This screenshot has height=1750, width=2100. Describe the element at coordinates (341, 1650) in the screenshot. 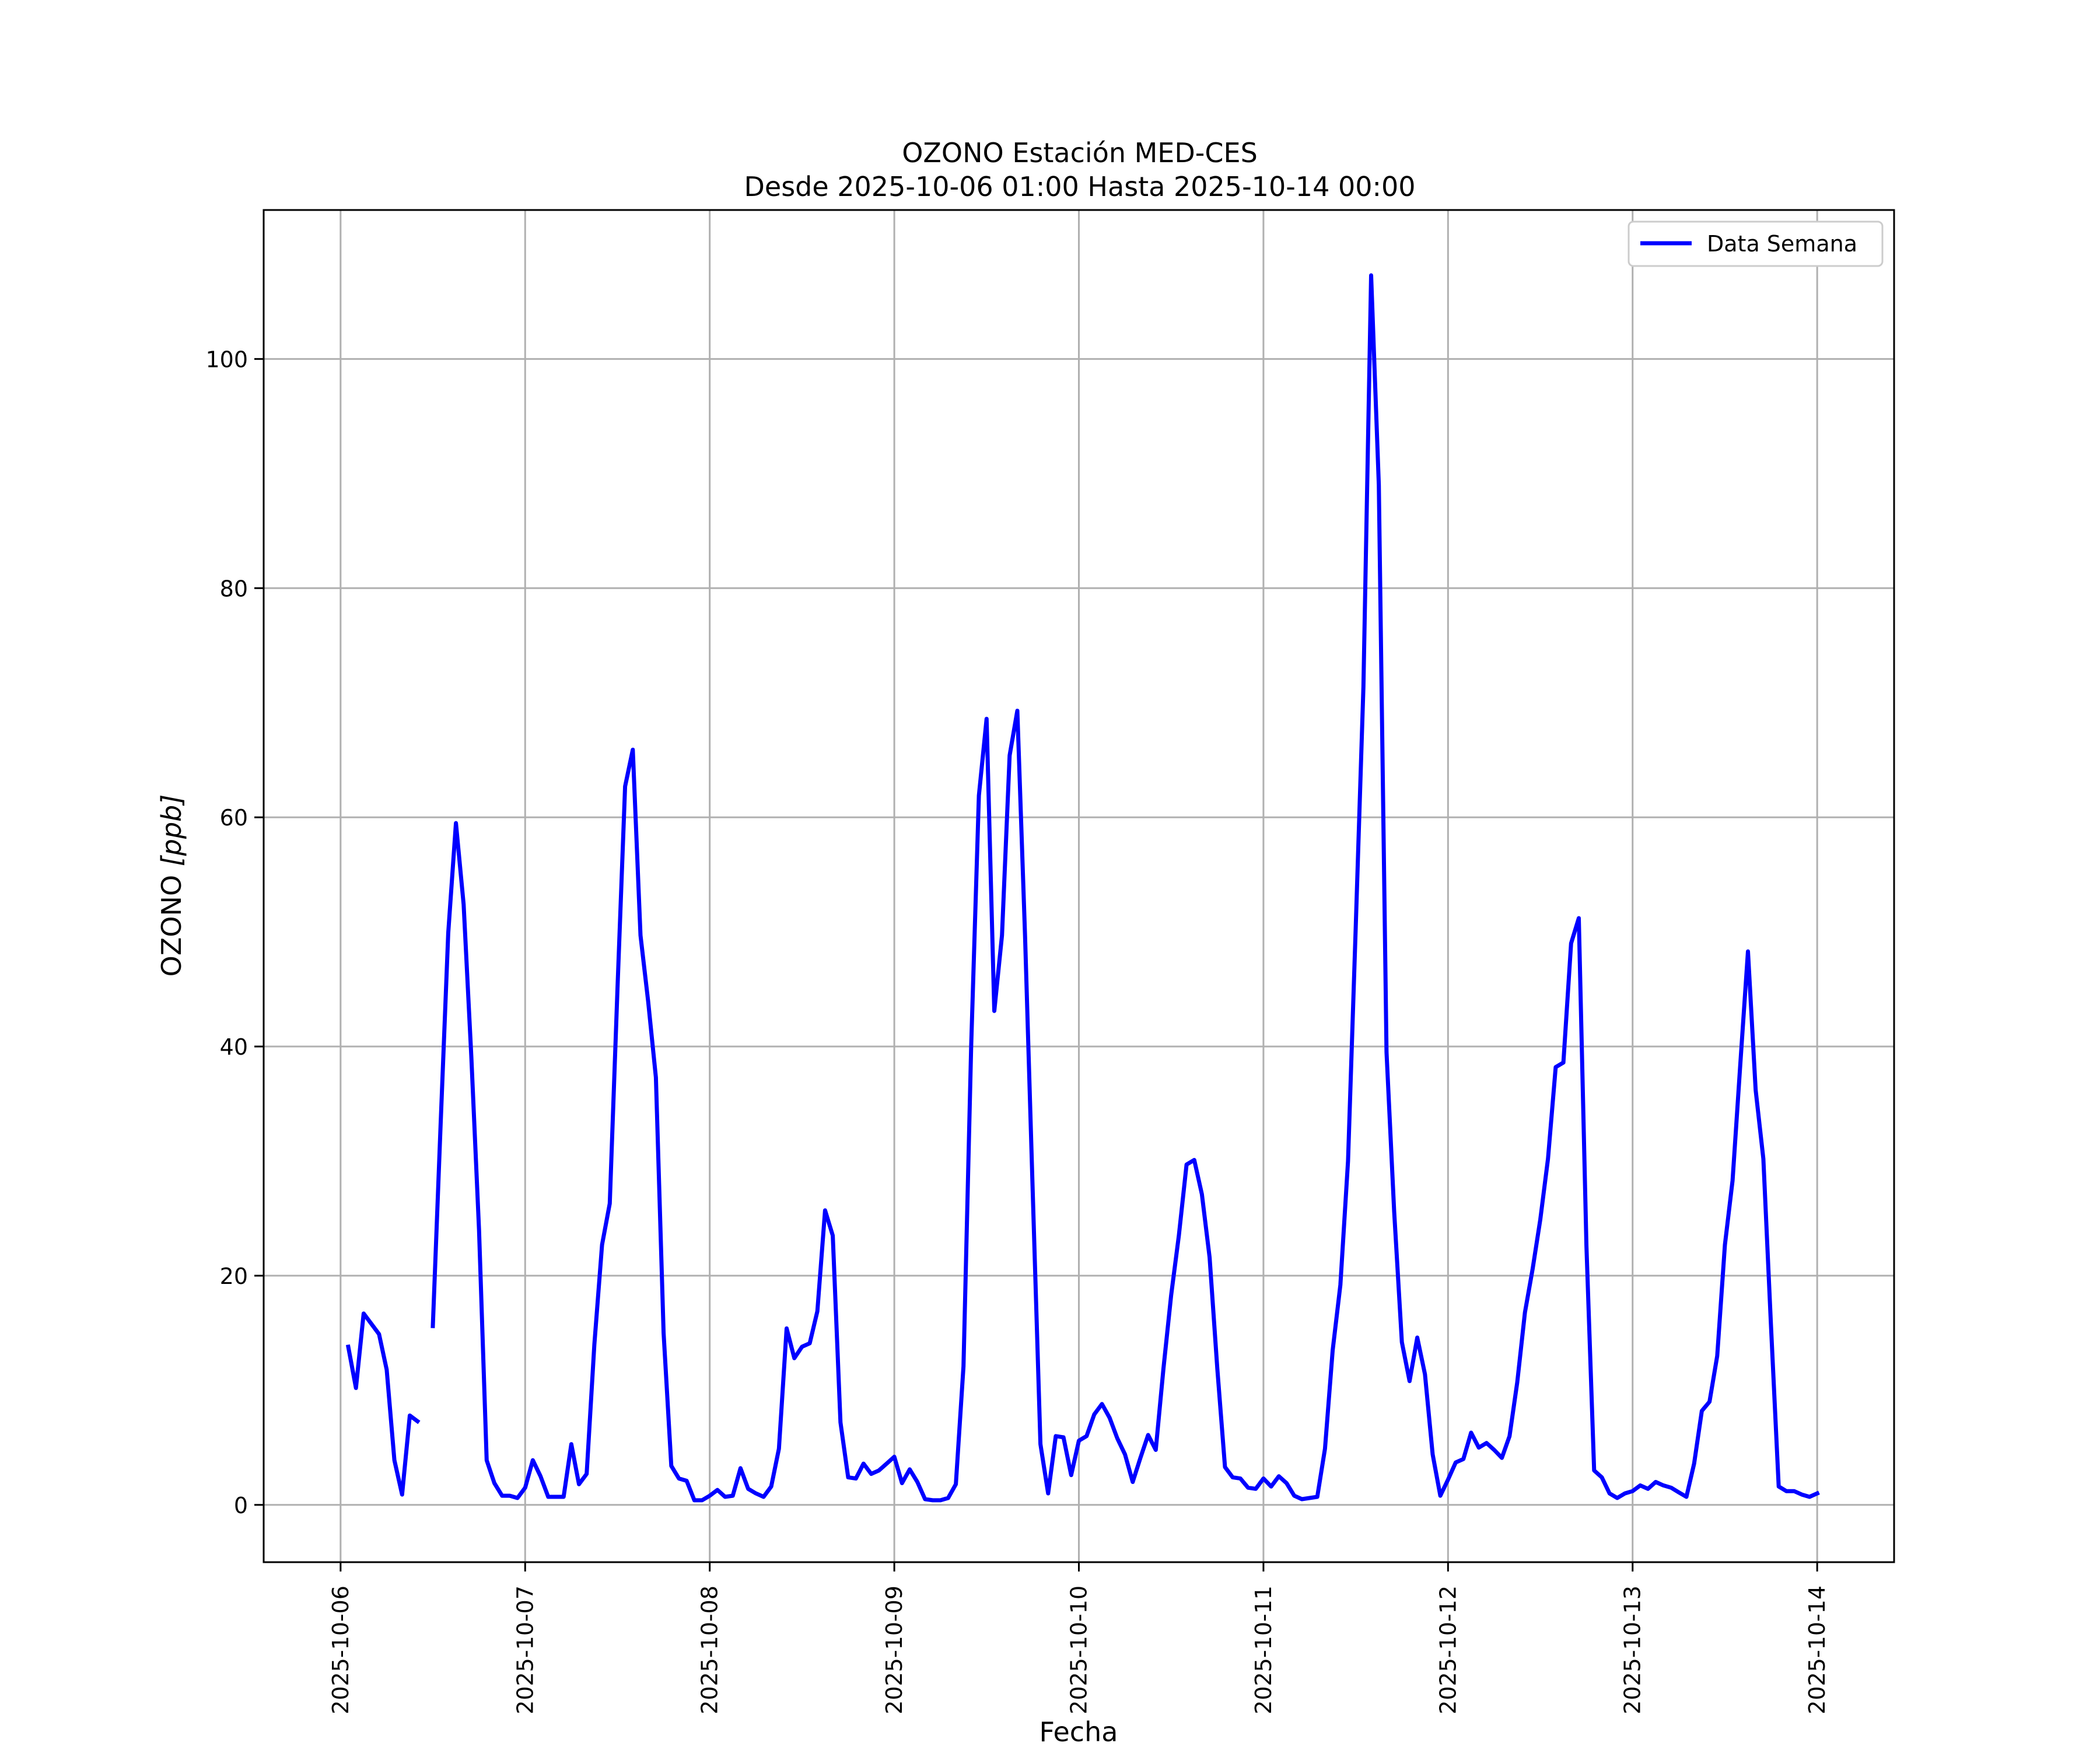

I see `x-tick-label: 2025-10-06` at that location.